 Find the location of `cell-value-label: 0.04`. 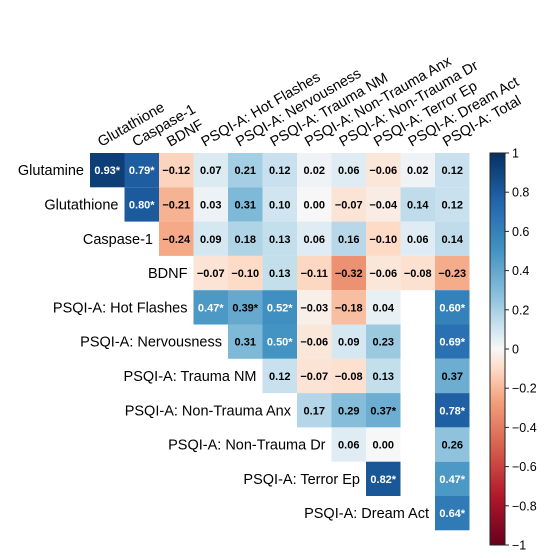

cell-value-label: 0.04 is located at coordinates (384, 308).